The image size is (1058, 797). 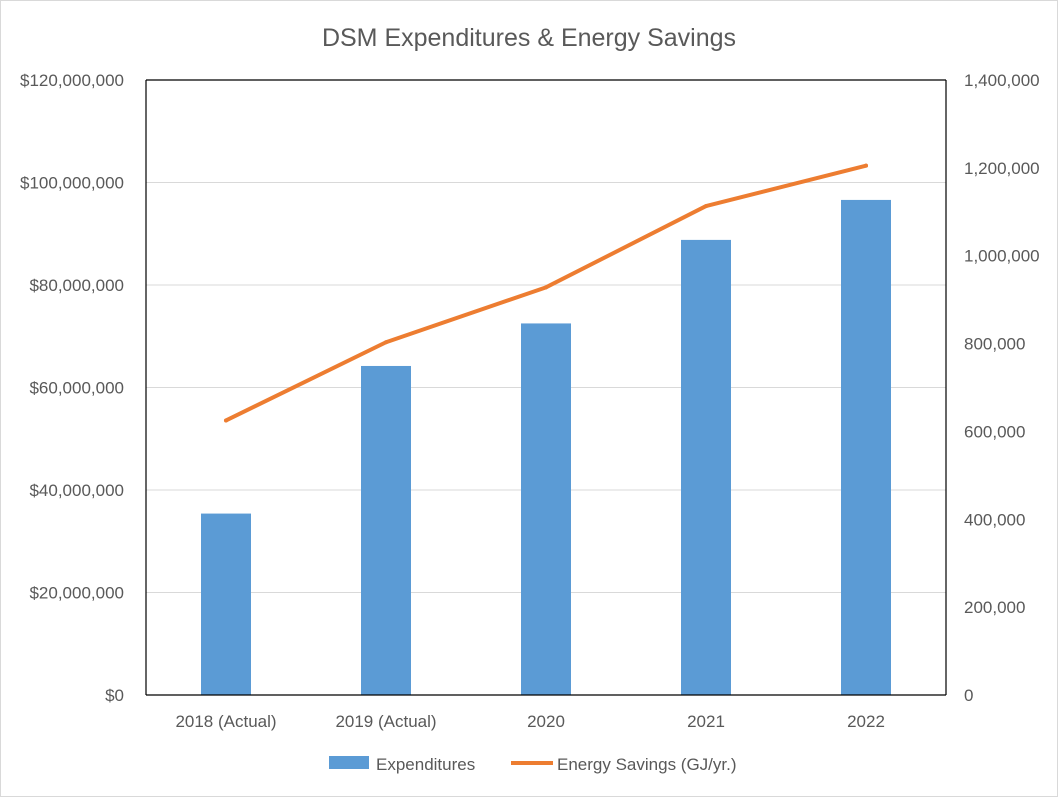 What do you see at coordinates (72, 80) in the screenshot?
I see `left-tick-label: $120,000,000` at bounding box center [72, 80].